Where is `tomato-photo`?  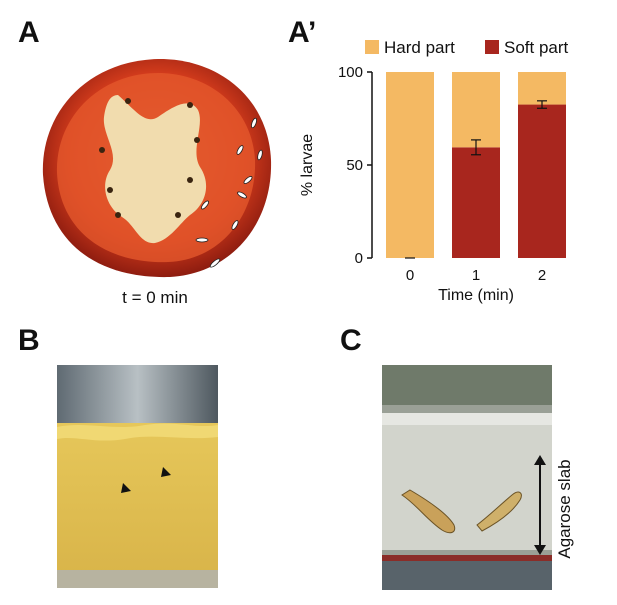
tomato-photo is located at coordinates (157, 168).